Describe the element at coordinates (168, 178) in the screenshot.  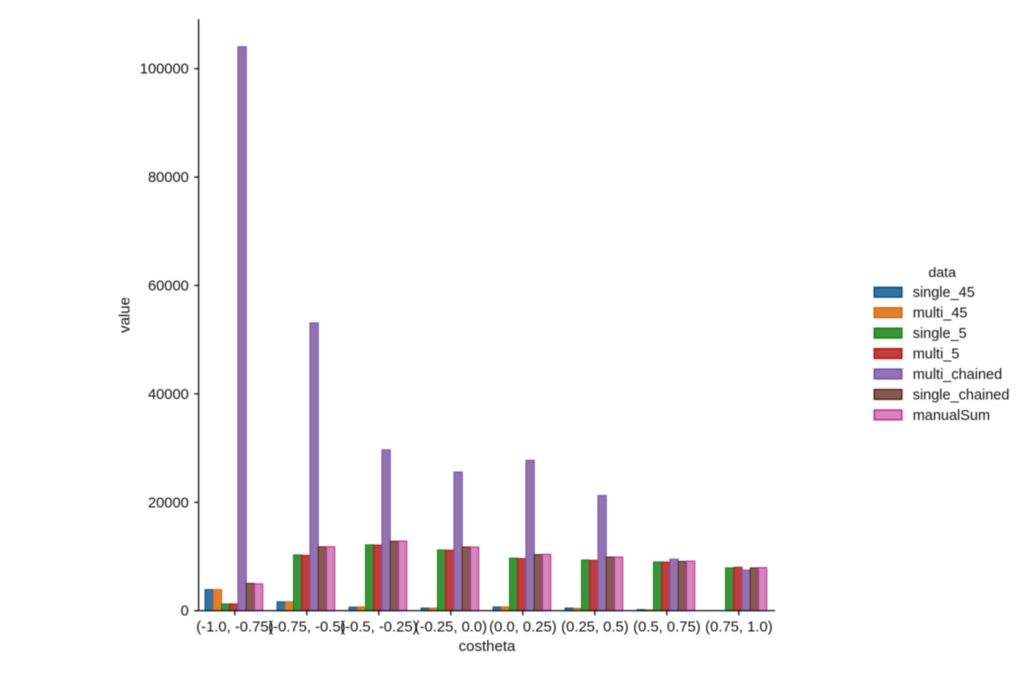
I see `svg-text: 80000` at that location.